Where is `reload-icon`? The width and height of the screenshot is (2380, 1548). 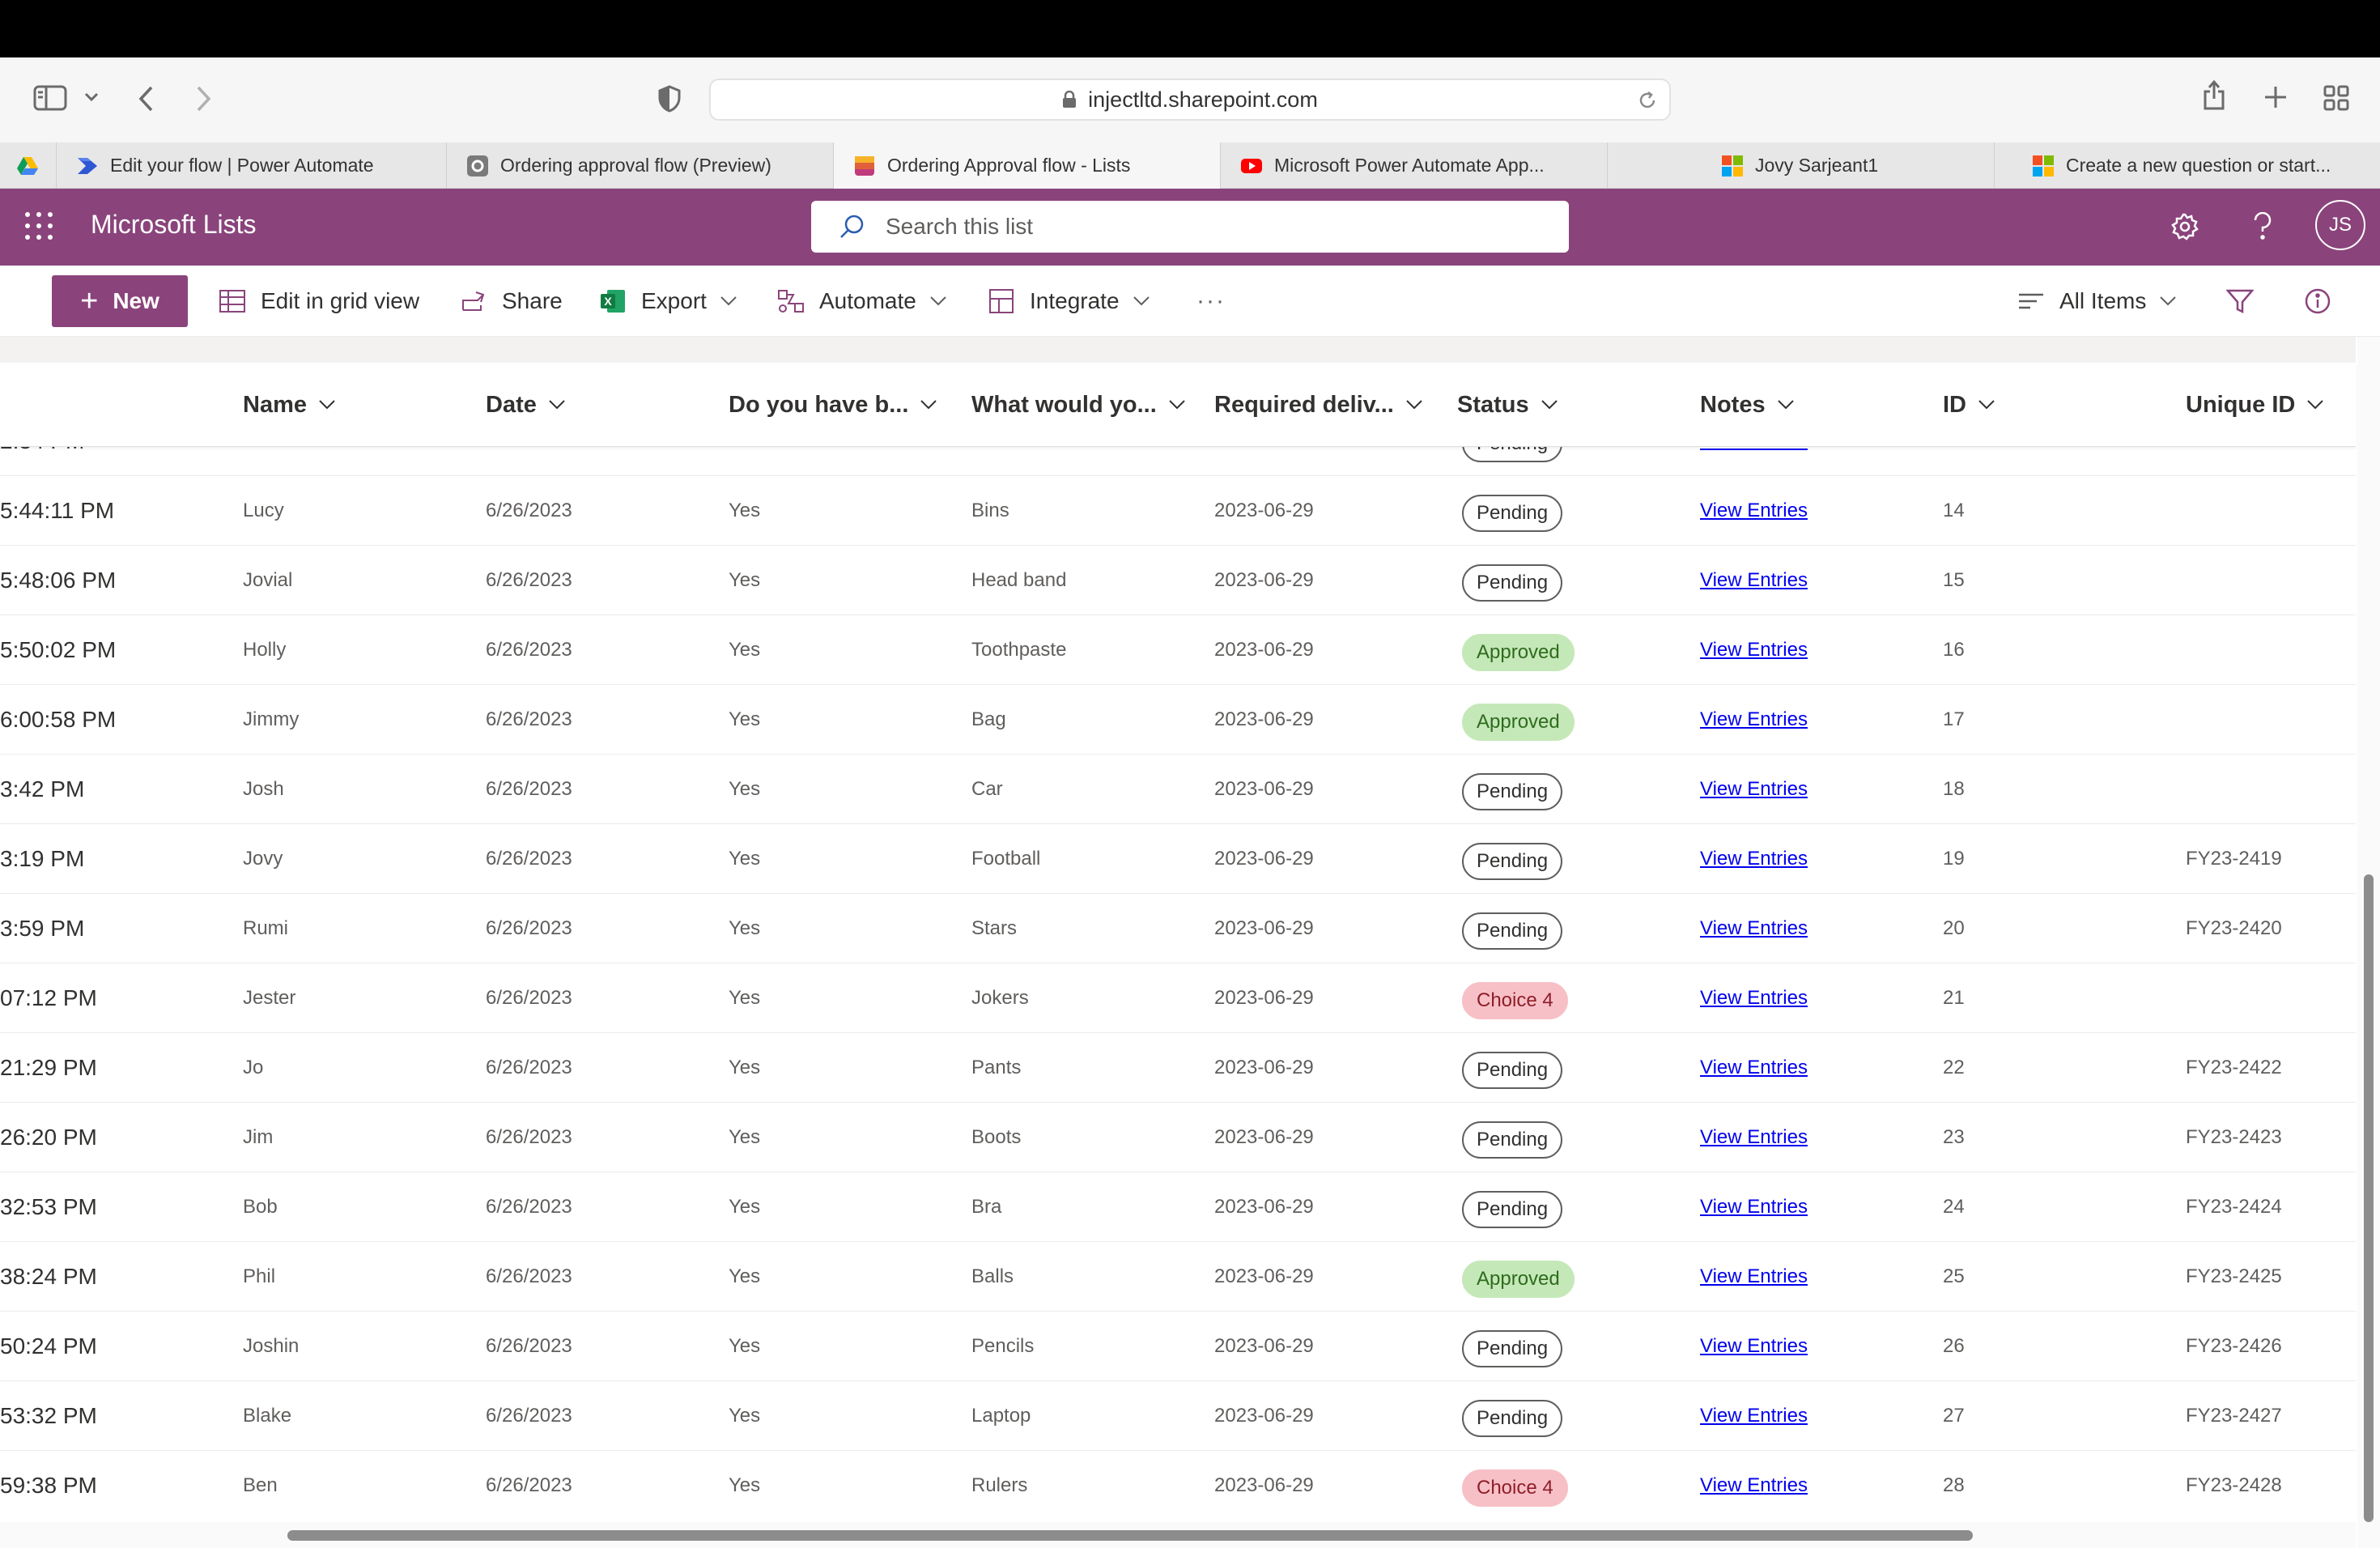 reload-icon is located at coordinates (1647, 100).